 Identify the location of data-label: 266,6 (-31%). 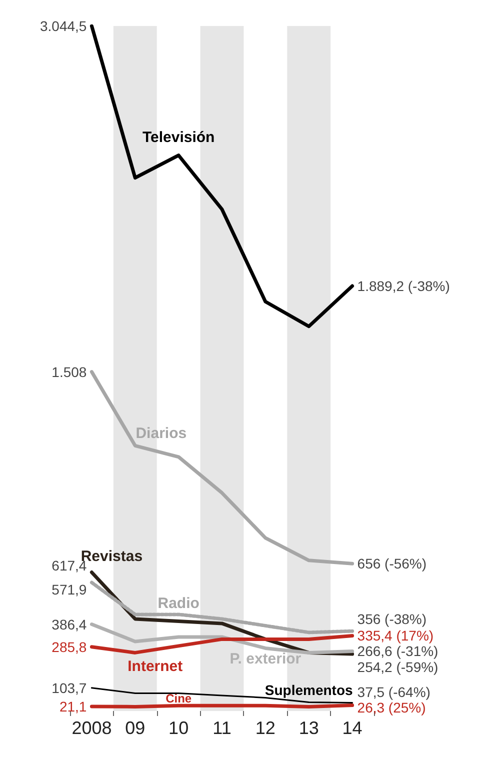
(397, 651).